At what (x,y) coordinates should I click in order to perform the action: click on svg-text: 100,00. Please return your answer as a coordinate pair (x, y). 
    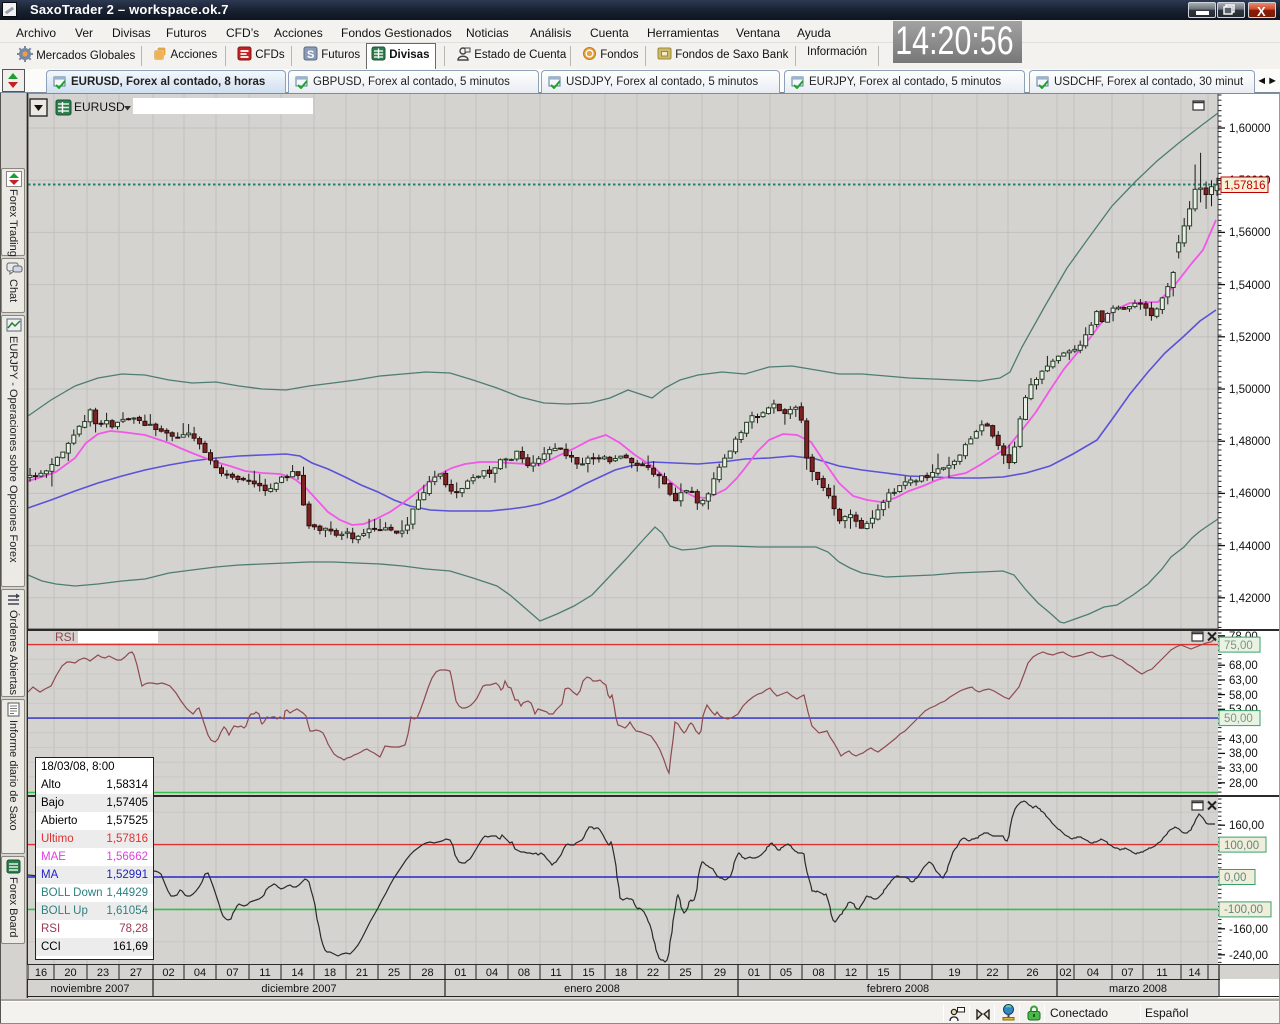
    Looking at the image, I should click on (1241, 846).